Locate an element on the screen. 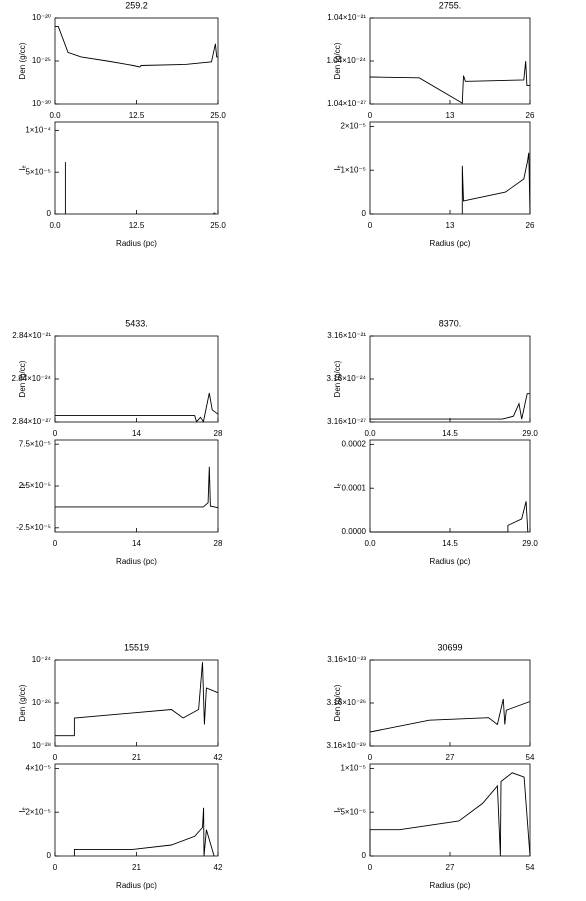 This screenshot has height=901, width=586. y-tick-label: 2.84×10⁻²¹ is located at coordinates (31, 335).